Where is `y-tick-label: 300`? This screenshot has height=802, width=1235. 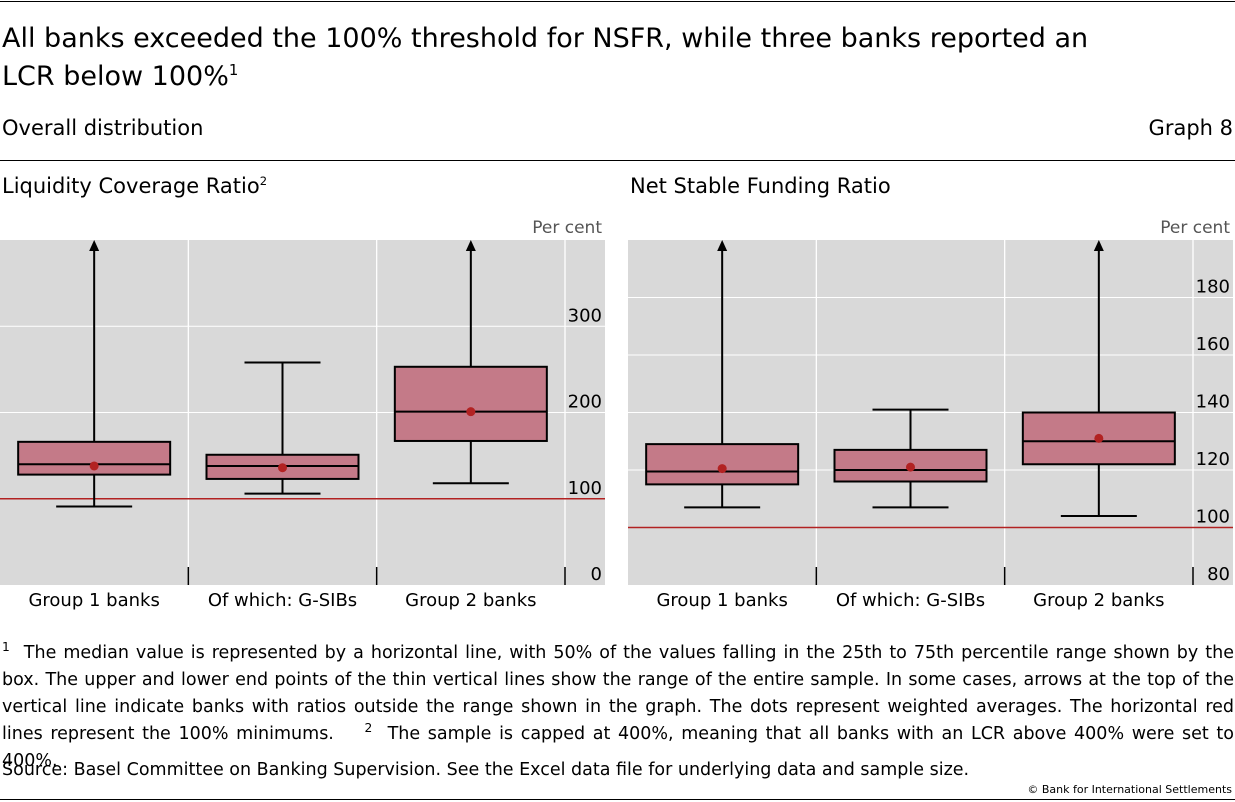
y-tick-label: 300 is located at coordinates (585, 315).